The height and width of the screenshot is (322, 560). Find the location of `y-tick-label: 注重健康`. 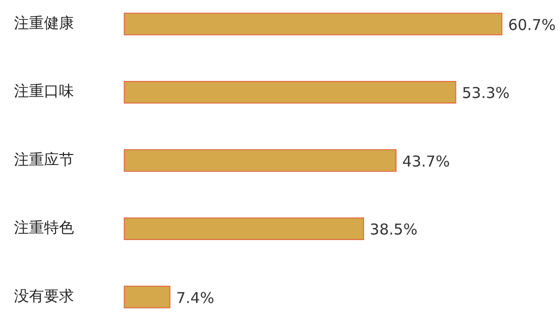

y-tick-label: 注重健康 is located at coordinates (44, 23).